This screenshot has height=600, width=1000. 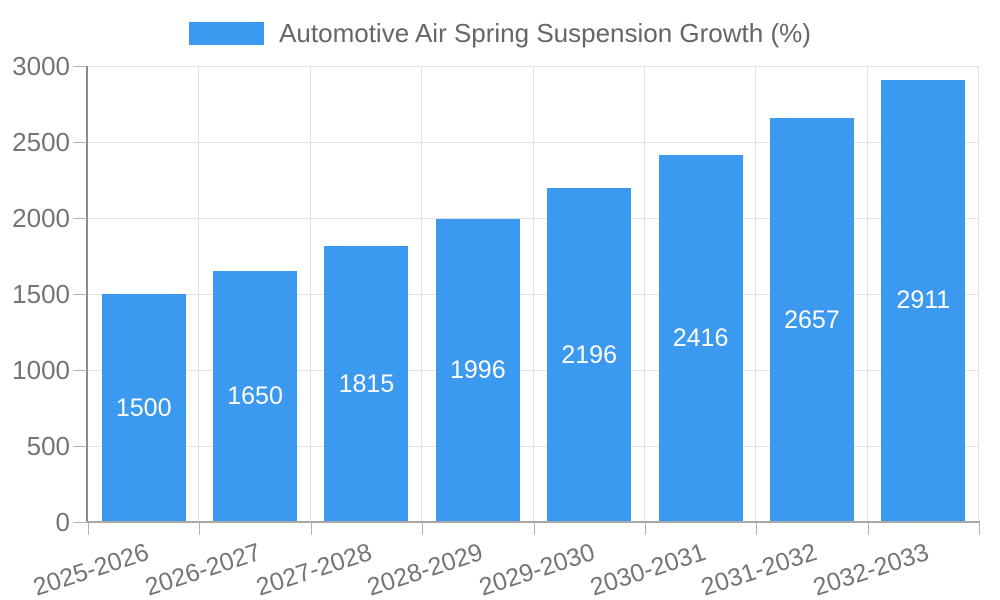 I want to click on bar: 2657, so click(x=811, y=320).